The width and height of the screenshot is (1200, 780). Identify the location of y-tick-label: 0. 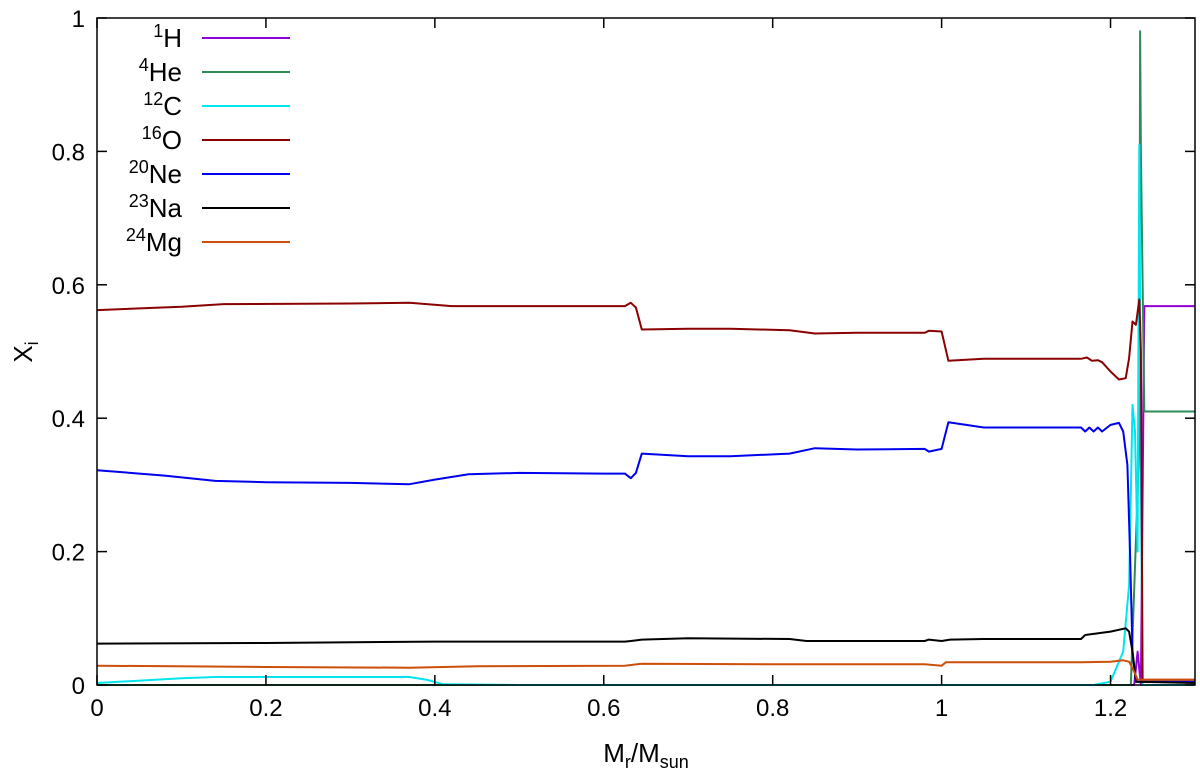
(78, 686).